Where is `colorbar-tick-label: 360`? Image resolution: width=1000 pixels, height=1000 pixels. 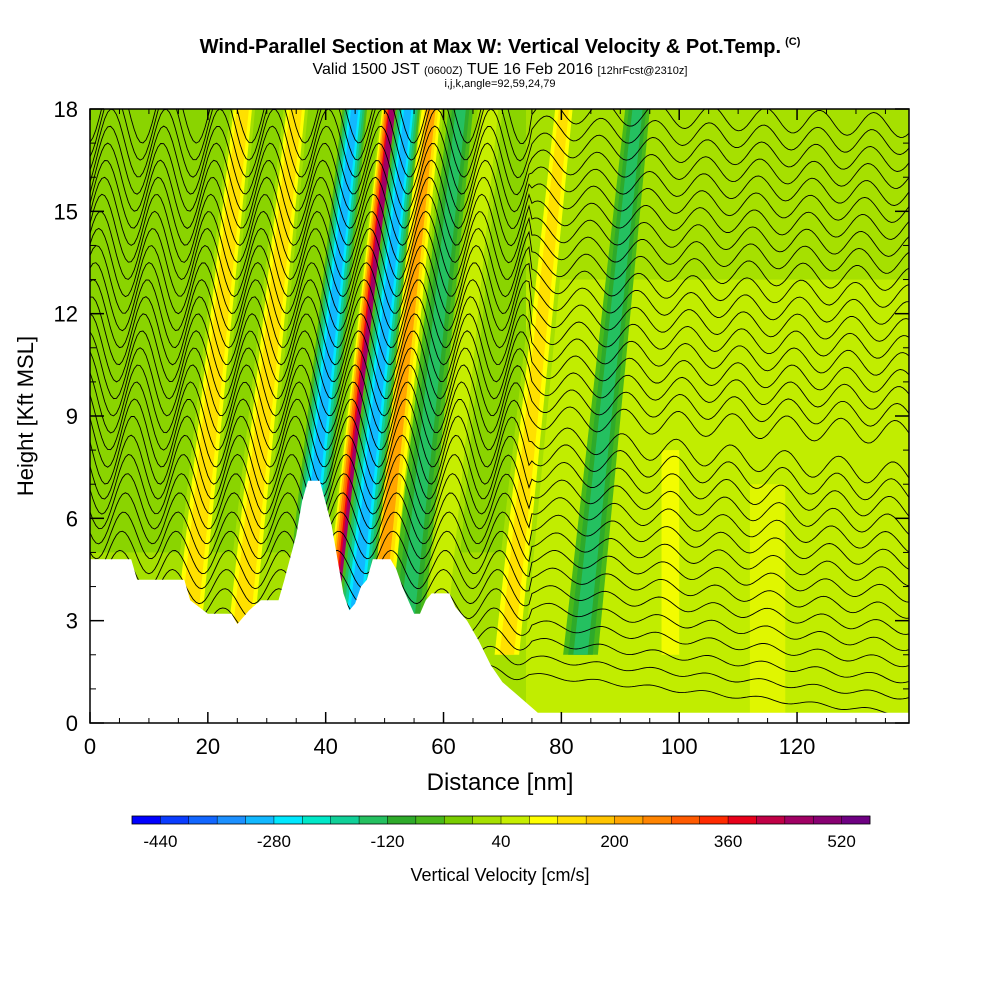 colorbar-tick-label: 360 is located at coordinates (728, 841).